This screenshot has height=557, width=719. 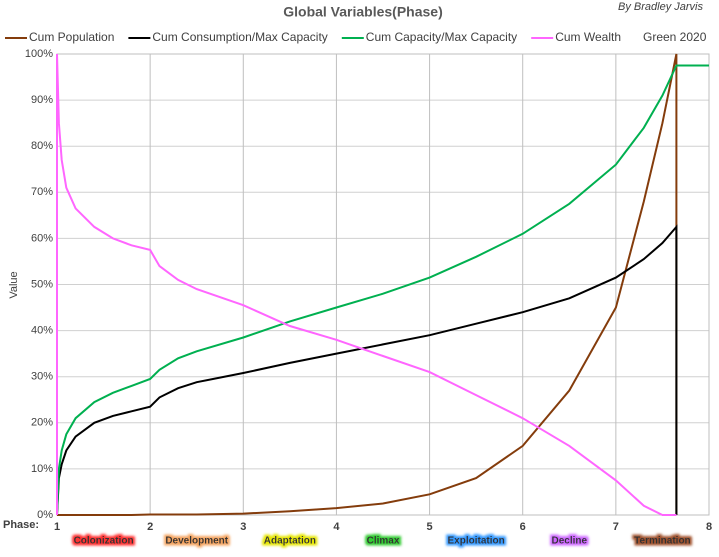 What do you see at coordinates (57, 527) in the screenshot?
I see `x-tick-label: 1` at bounding box center [57, 527].